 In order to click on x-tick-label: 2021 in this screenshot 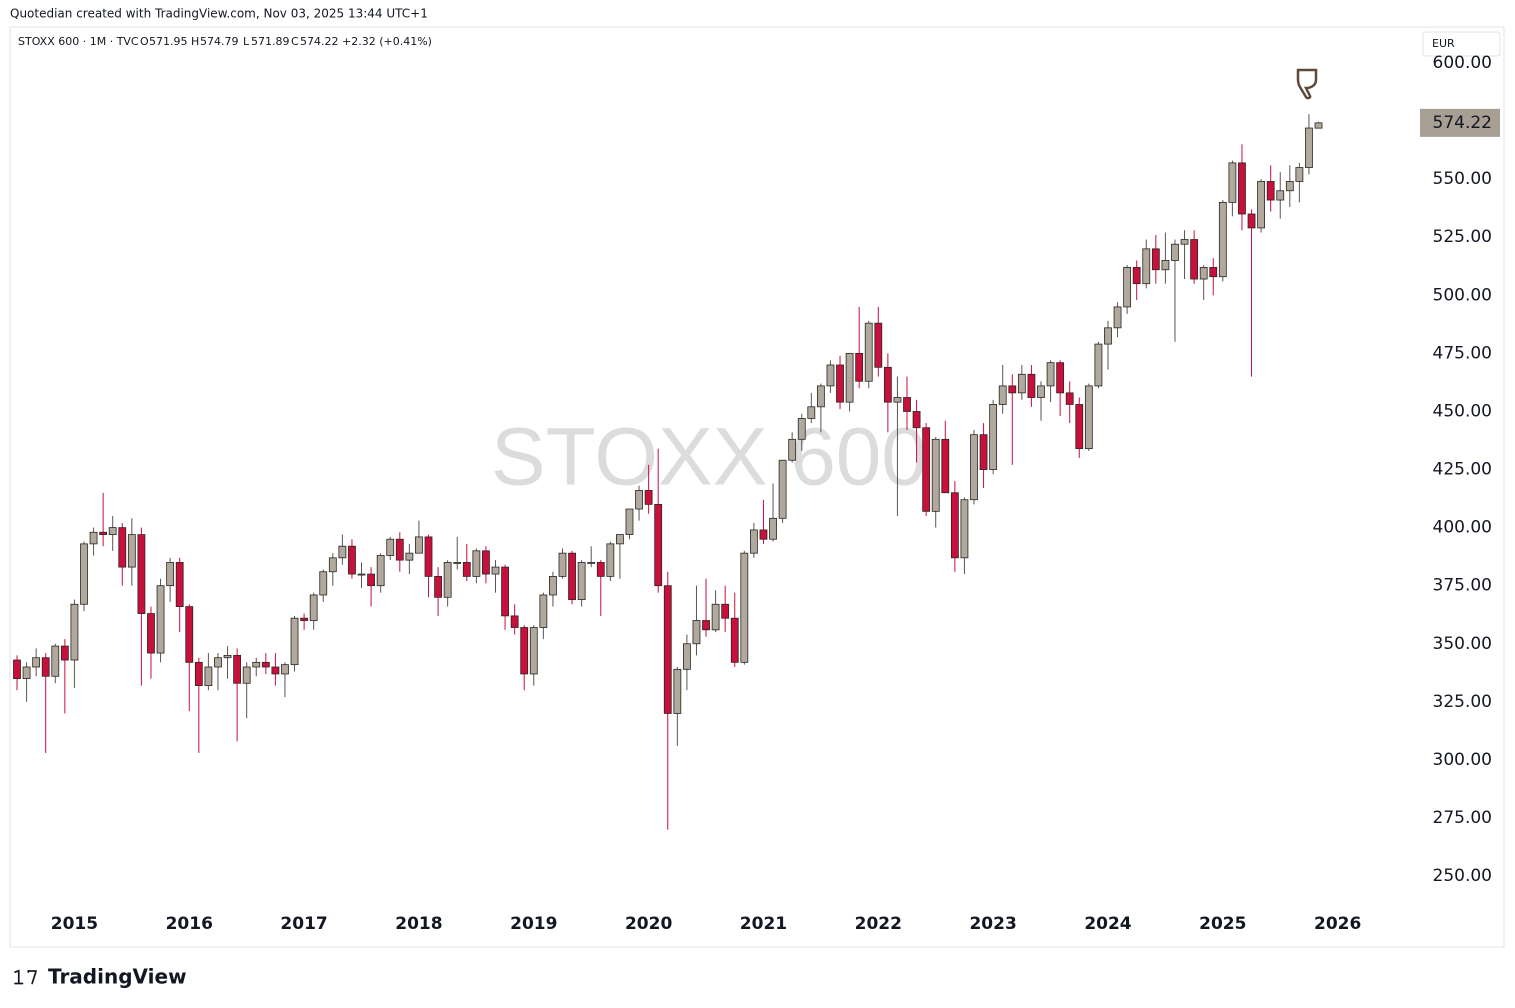, I will do `click(763, 924)`.